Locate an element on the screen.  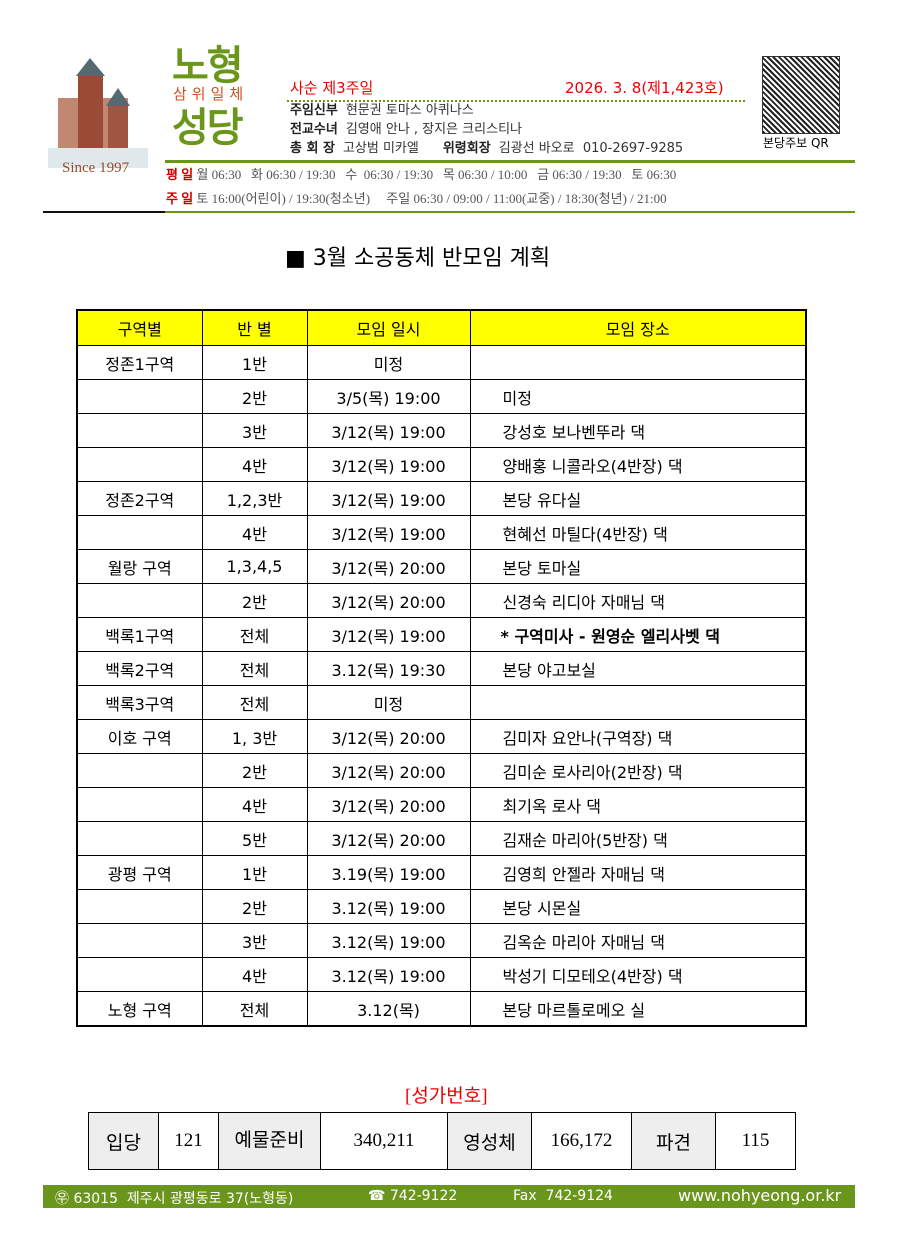
column-header: 모임 일시 is located at coordinates (388, 327).